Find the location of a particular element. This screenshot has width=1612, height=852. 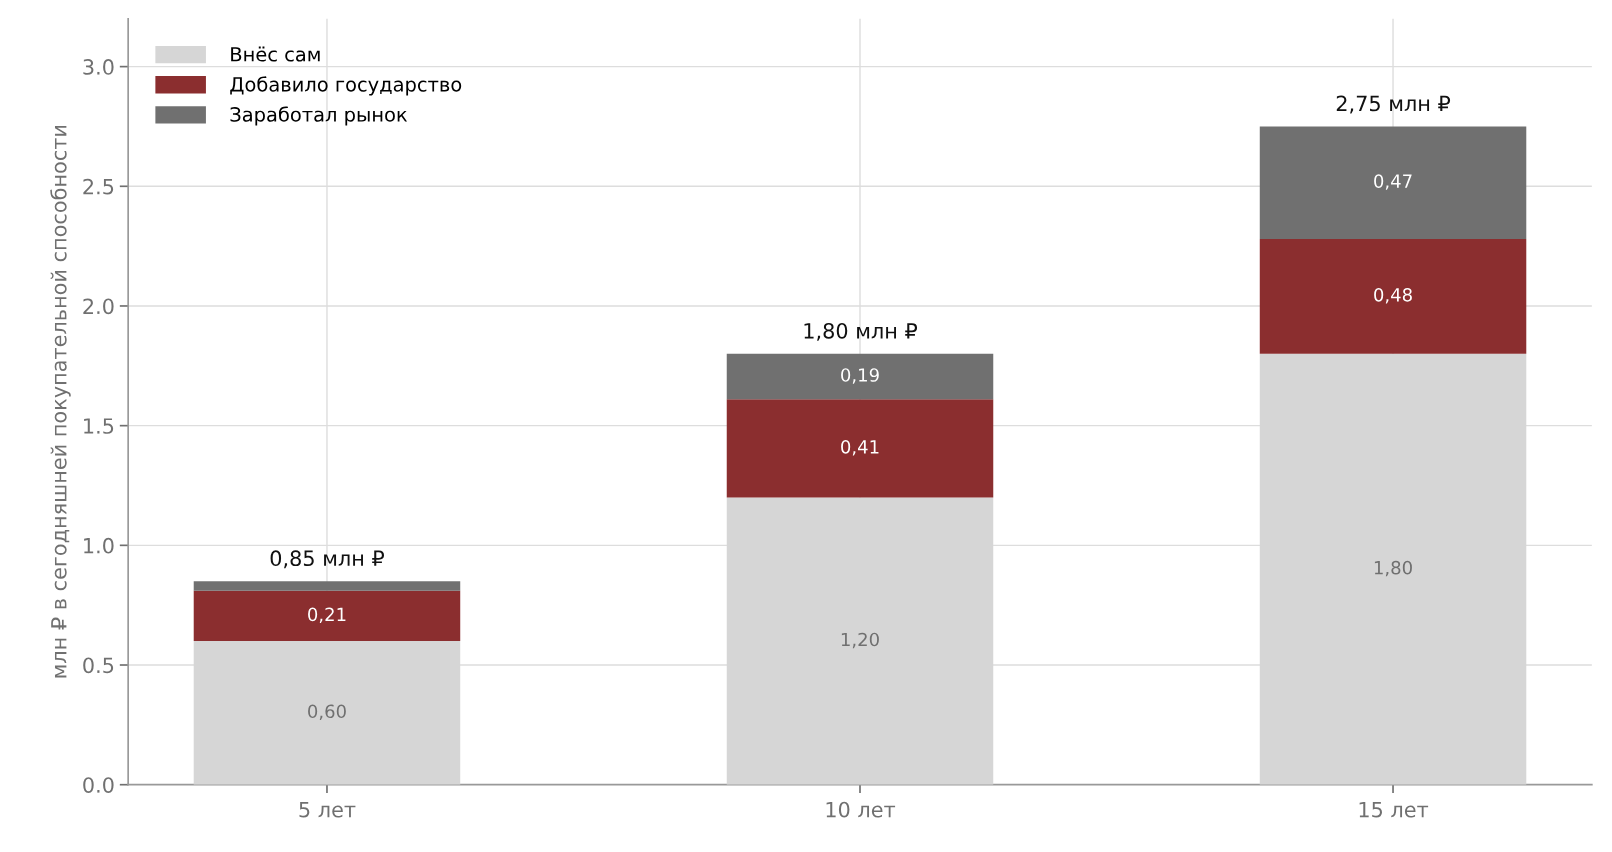

data-label: 0,19 is located at coordinates (860, 376).